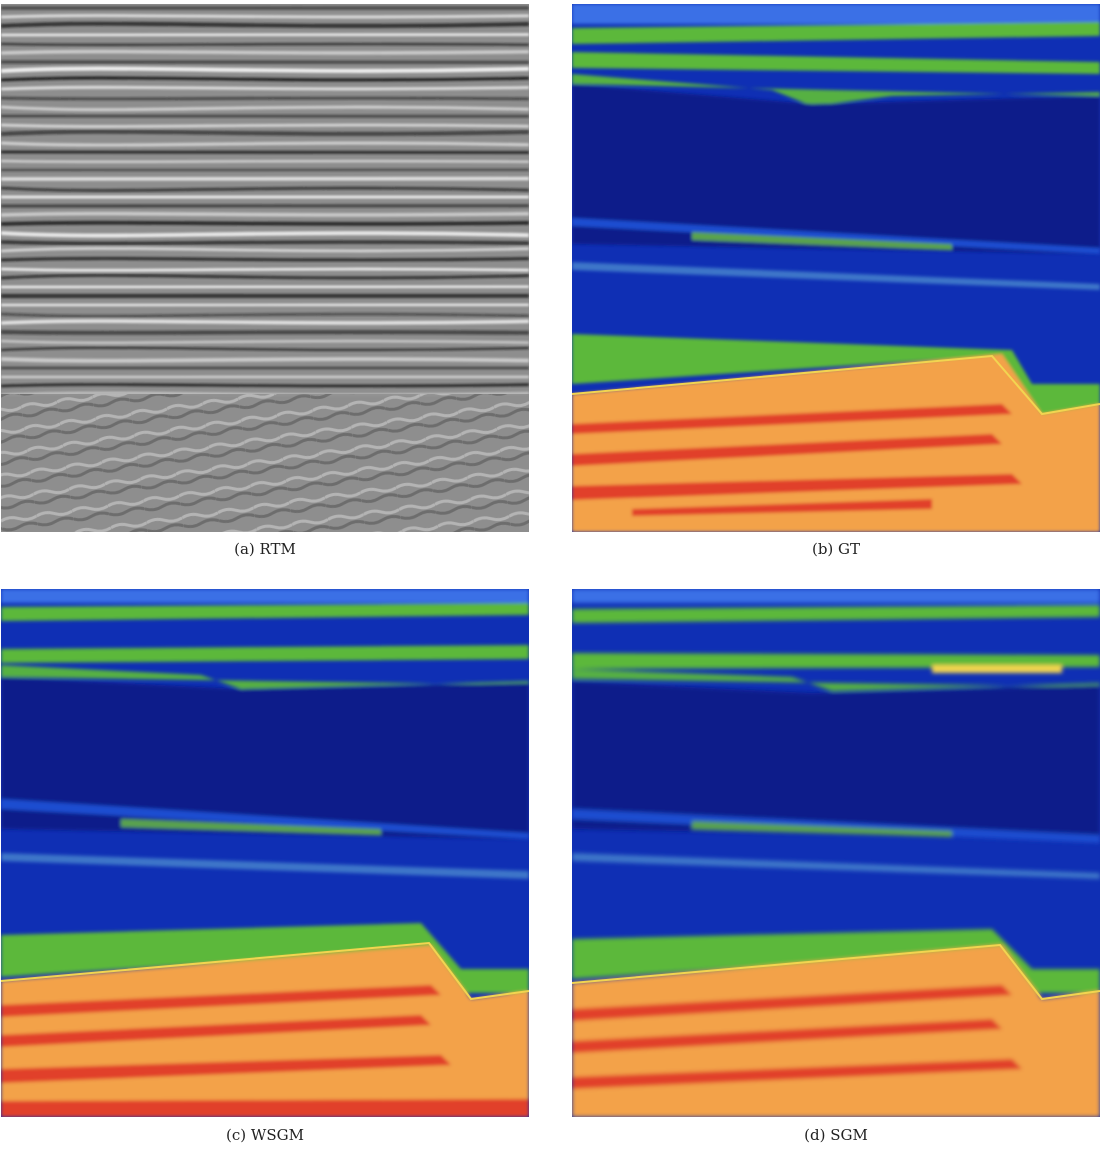 Image resolution: width=1104 pixels, height=1154 pixels. Describe the element at coordinates (836, 549) in the screenshot. I see `caption-gt: (b) GT` at that location.